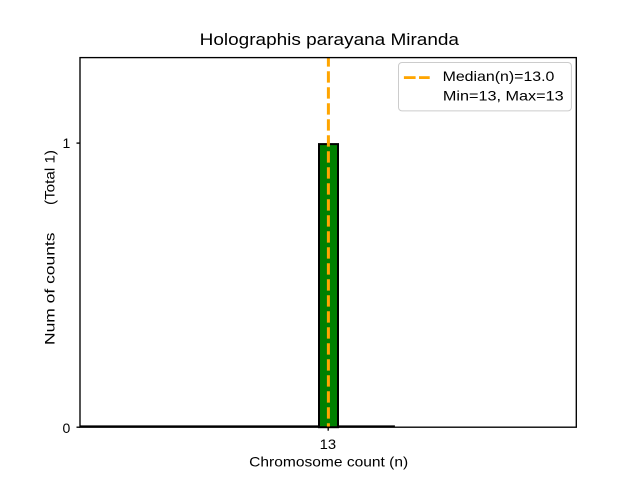  What do you see at coordinates (50, 177) in the screenshot?
I see `svg-text: (Total 1)` at bounding box center [50, 177].